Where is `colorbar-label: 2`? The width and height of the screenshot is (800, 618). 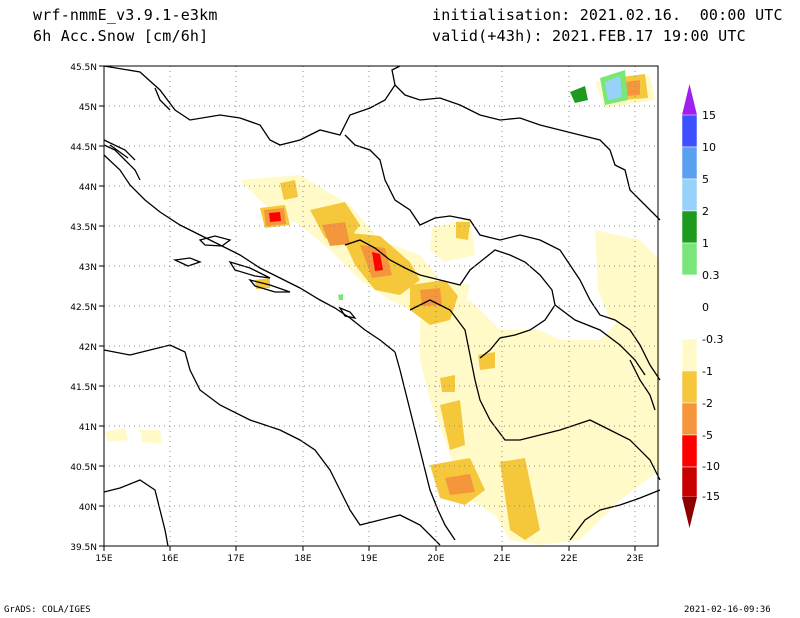 colorbar-label: 2 is located at coordinates (705, 211).